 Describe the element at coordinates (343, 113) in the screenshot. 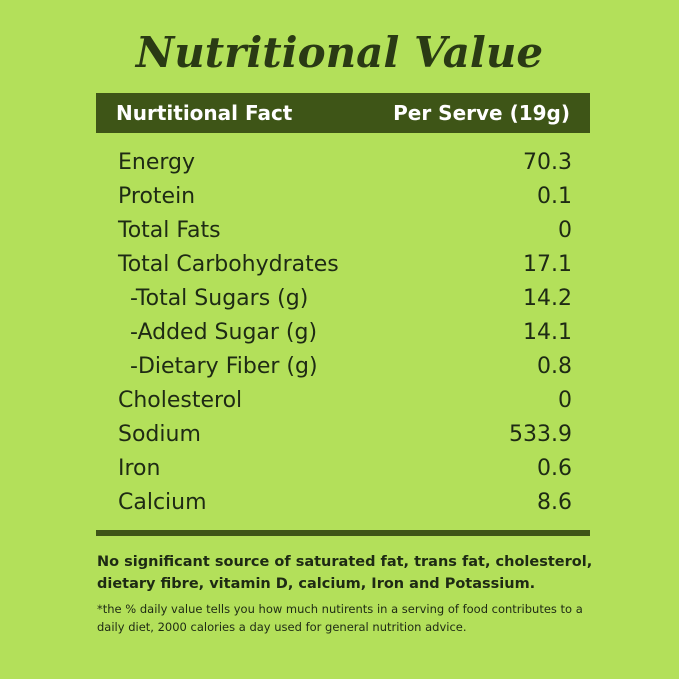

I see `table-header: Nurtitional Fact Per Serve (19g)` at that location.